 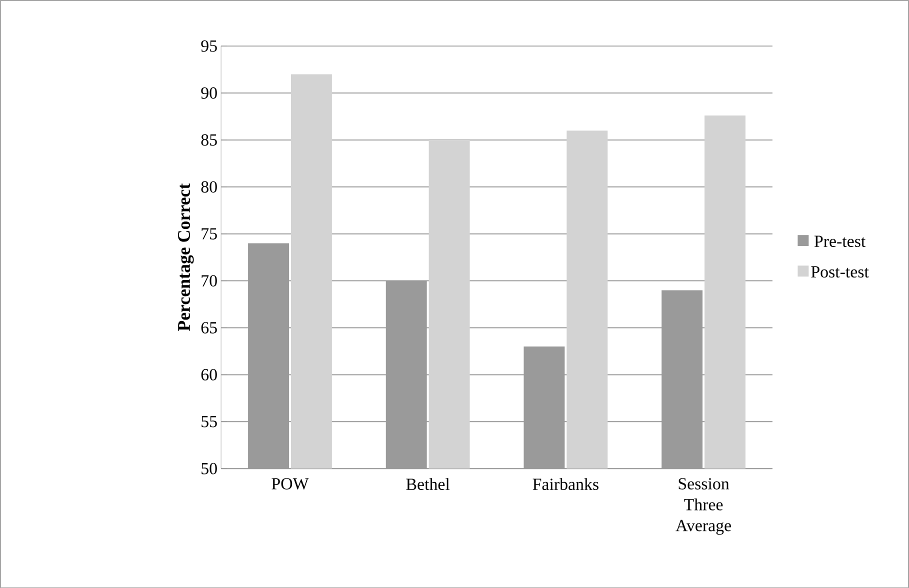 What do you see at coordinates (209, 280) in the screenshot?
I see `y-tick-label: 70` at bounding box center [209, 280].